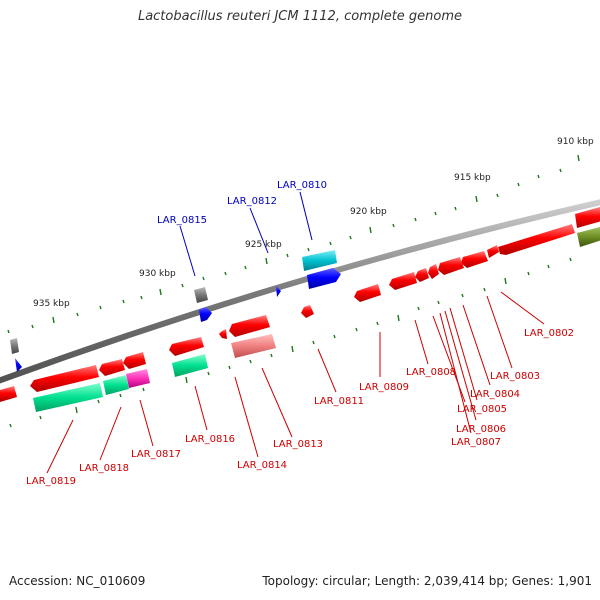  Describe the element at coordinates (249, 326) in the screenshot. I see `gene-LAR_0813-red` at that location.